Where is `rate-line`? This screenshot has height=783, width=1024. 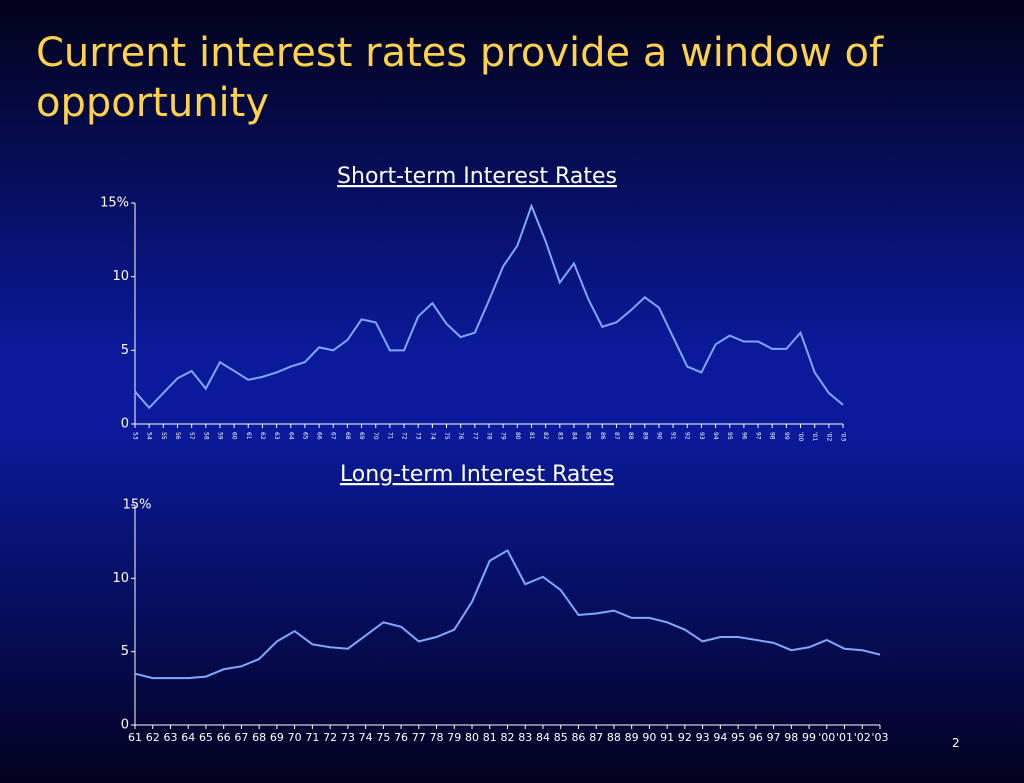 rate-line is located at coordinates (507, 614).